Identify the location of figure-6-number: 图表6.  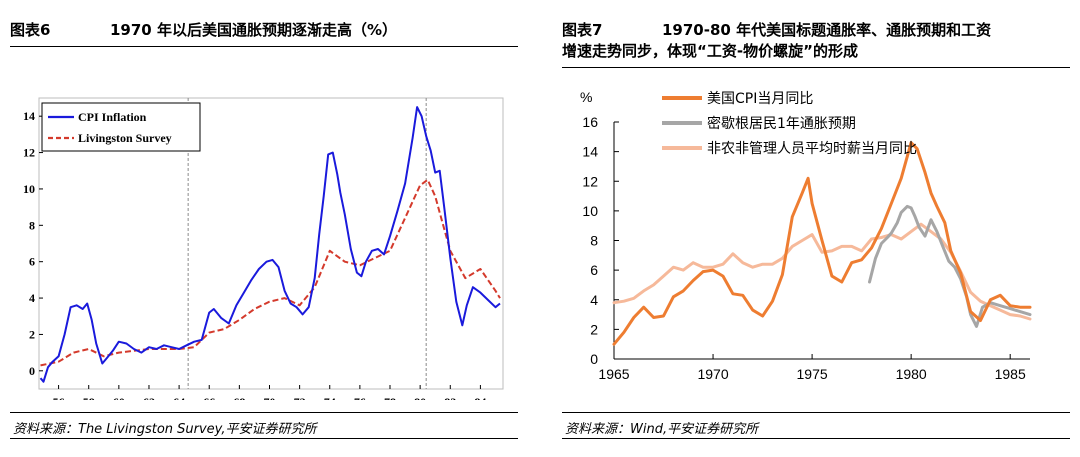
(30, 30).